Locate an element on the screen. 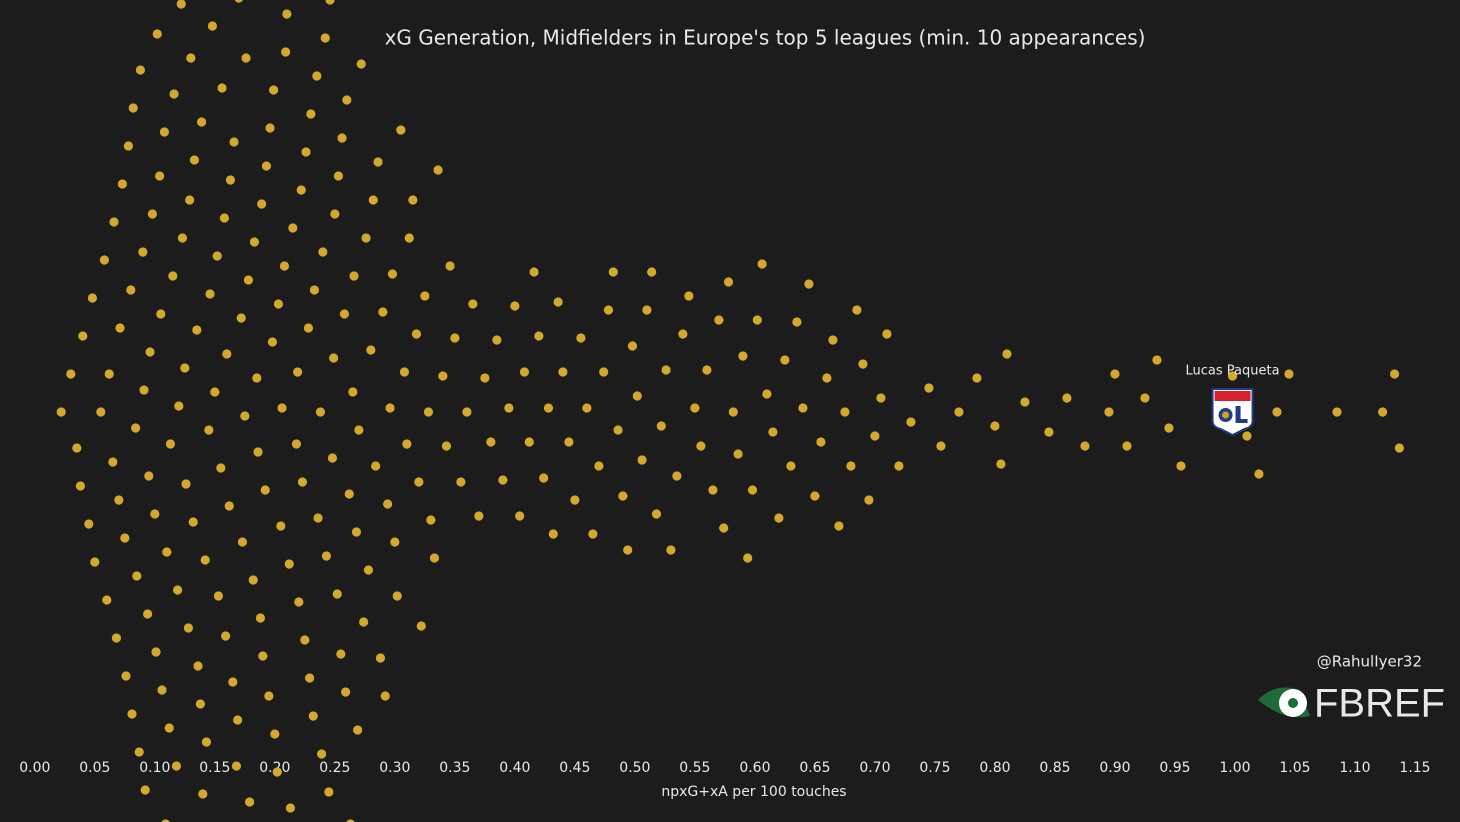 This screenshot has width=1460, height=822. x-tick-label: 0.20 is located at coordinates (274, 768).